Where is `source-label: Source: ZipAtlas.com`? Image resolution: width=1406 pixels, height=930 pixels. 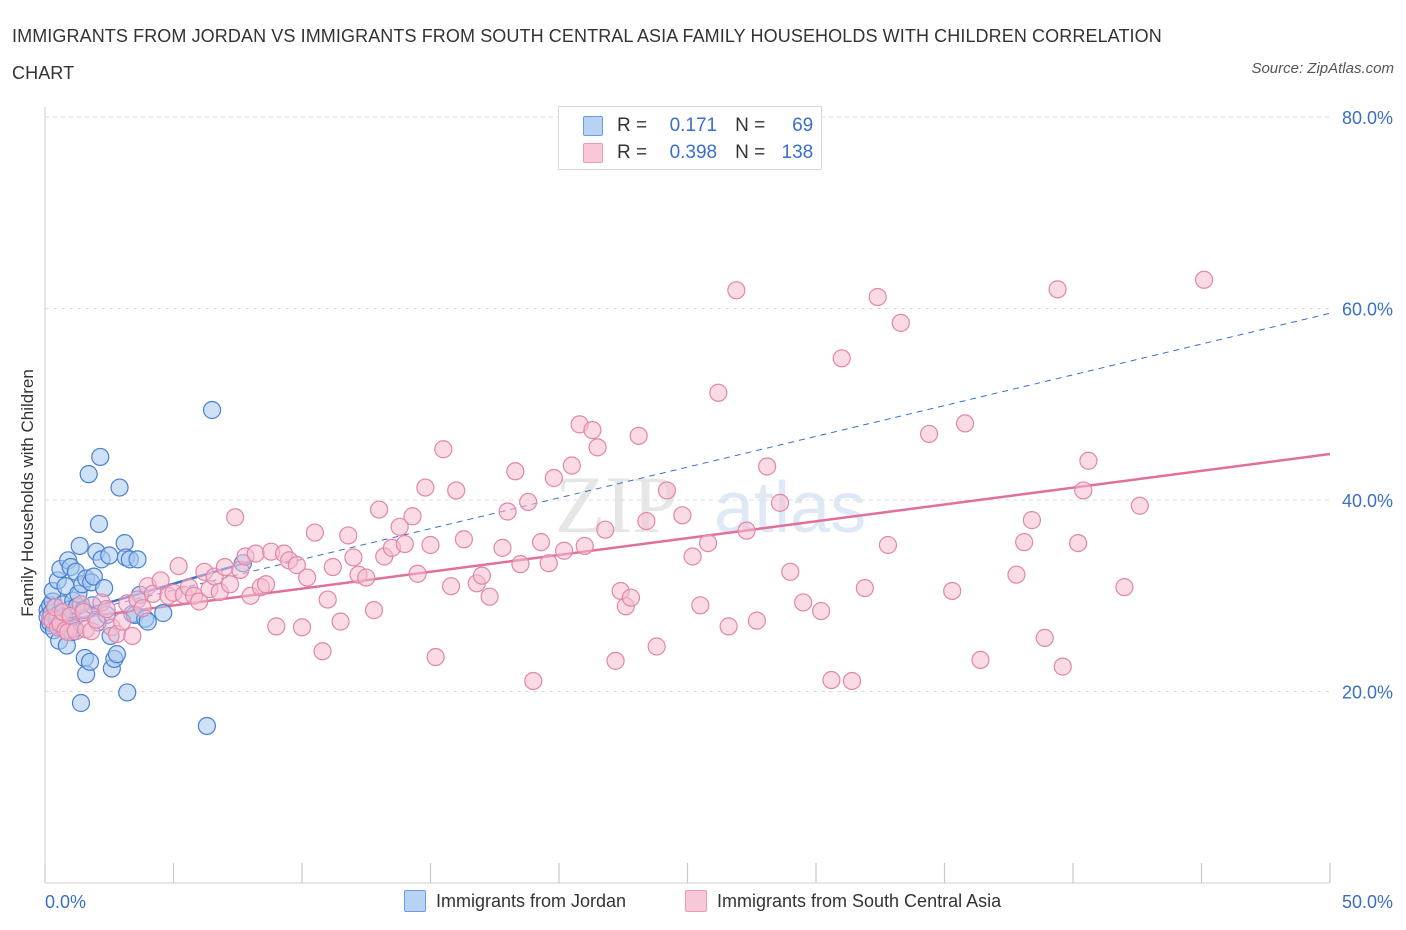
source-label: Source: ZipAtlas.com is located at coordinates (1322, 68).